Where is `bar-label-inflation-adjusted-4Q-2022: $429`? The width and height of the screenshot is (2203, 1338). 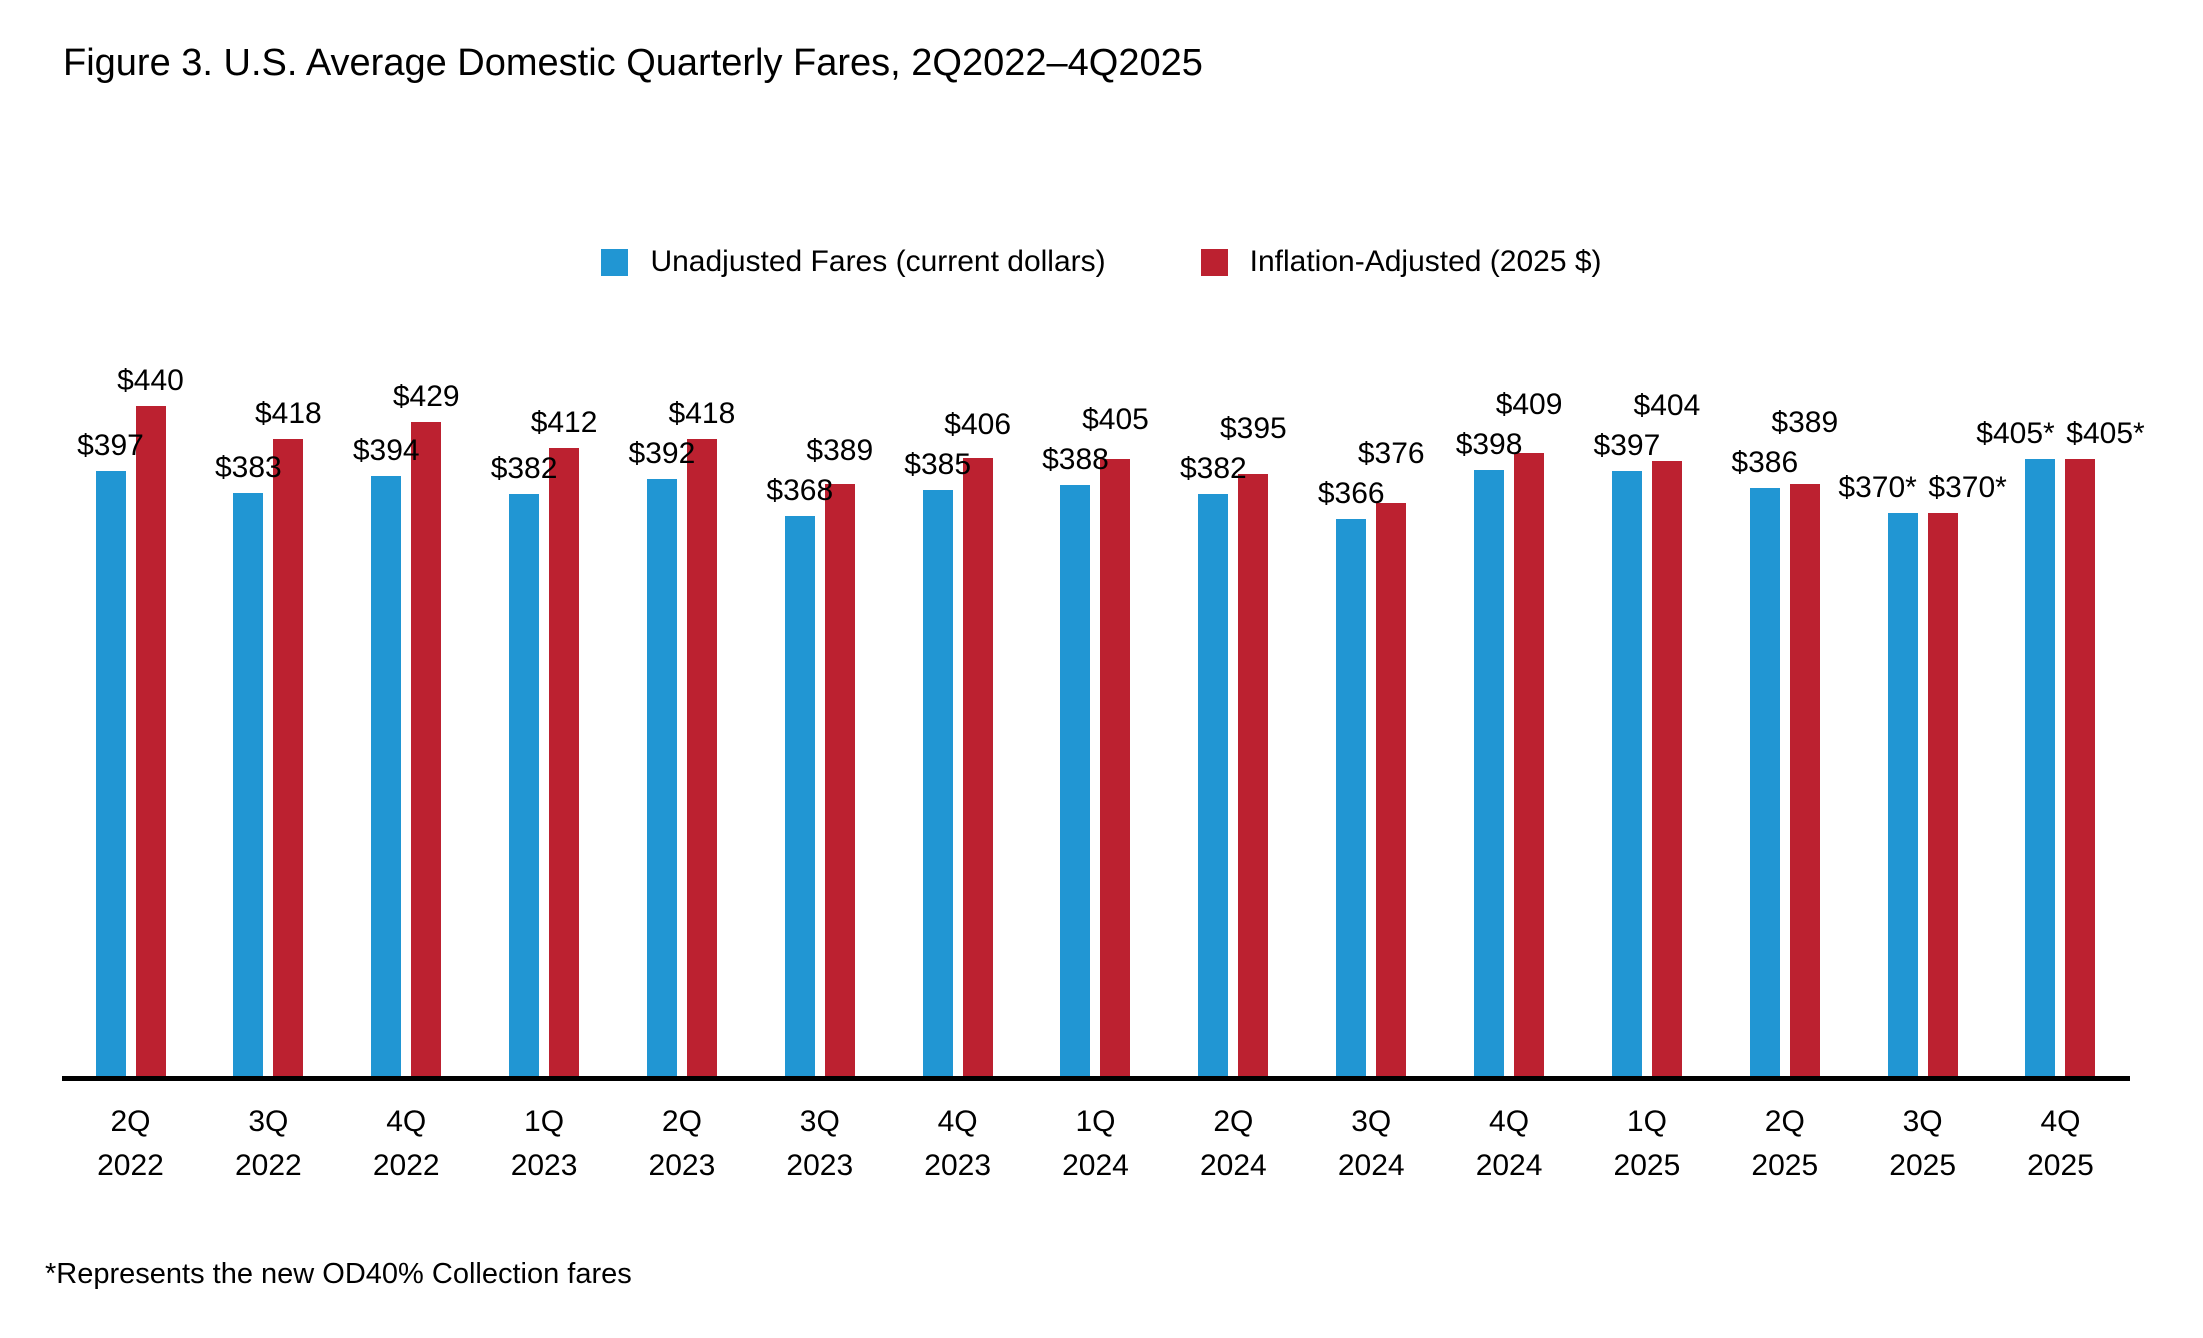 bar-label-inflation-adjusted-4Q-2022: $429 is located at coordinates (426, 397).